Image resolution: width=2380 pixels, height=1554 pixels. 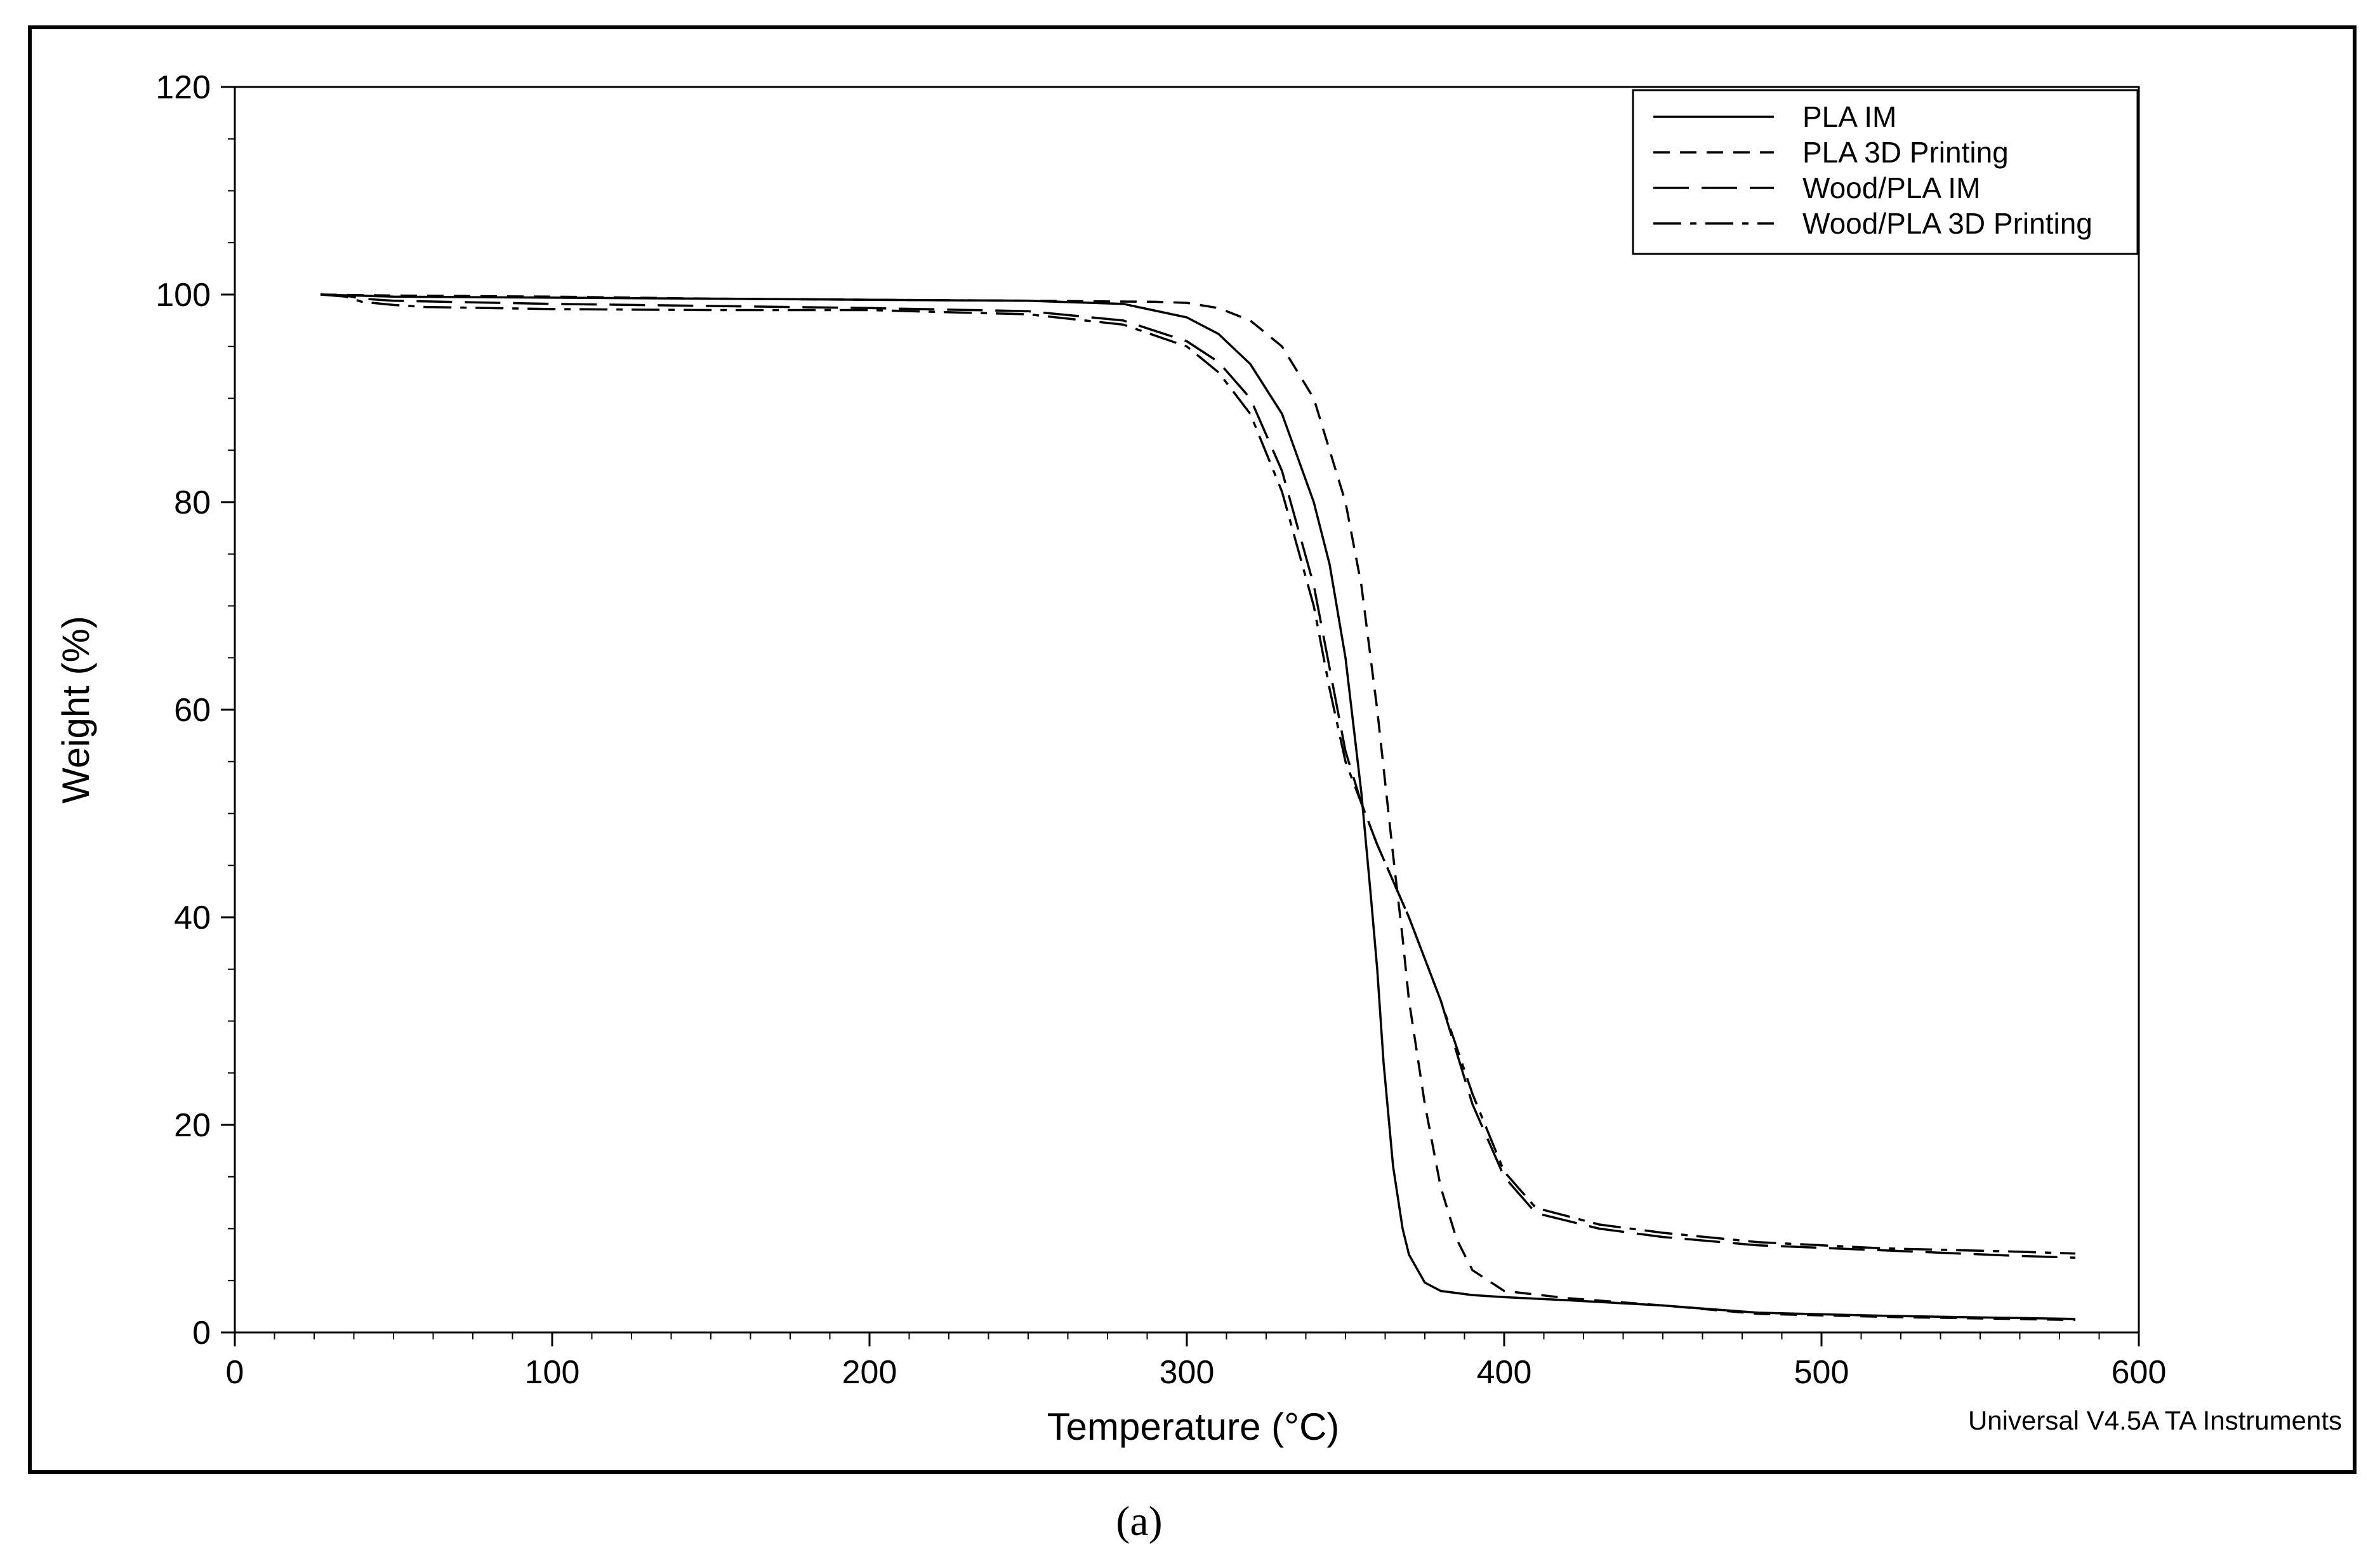 I want to click on y-tick-label: 20, so click(x=193, y=1125).